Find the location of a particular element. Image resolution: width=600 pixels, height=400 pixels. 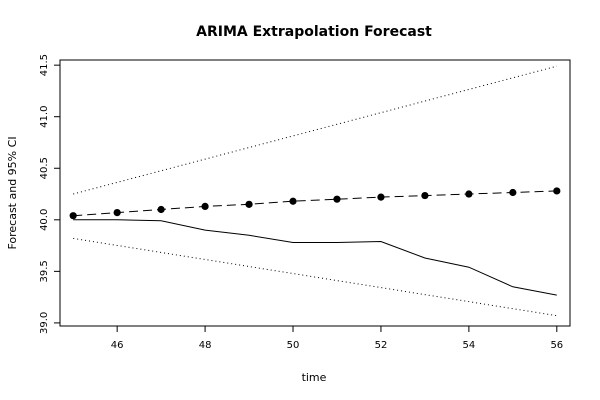

x-tick-label: 48 is located at coordinates (205, 345).